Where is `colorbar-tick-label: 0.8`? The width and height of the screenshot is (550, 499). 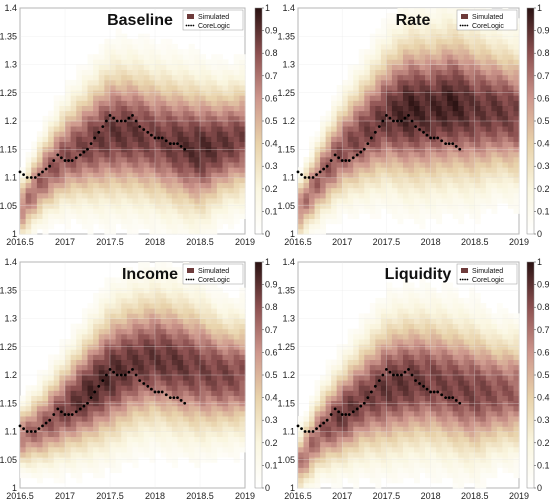
colorbar-tick-label: 0.8 is located at coordinates (543, 53).